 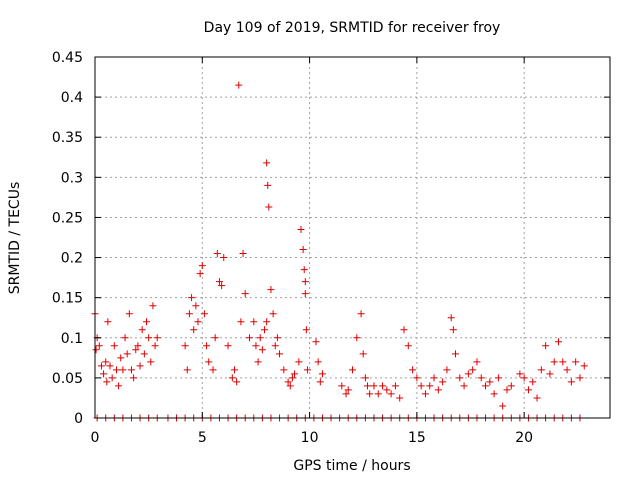 I want to click on y-tick-label: 0.15, so click(x=67, y=299).